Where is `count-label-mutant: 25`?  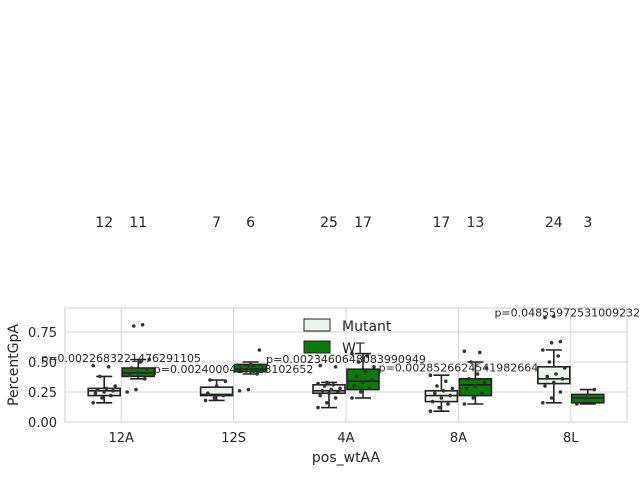 count-label-mutant: 25 is located at coordinates (329, 223).